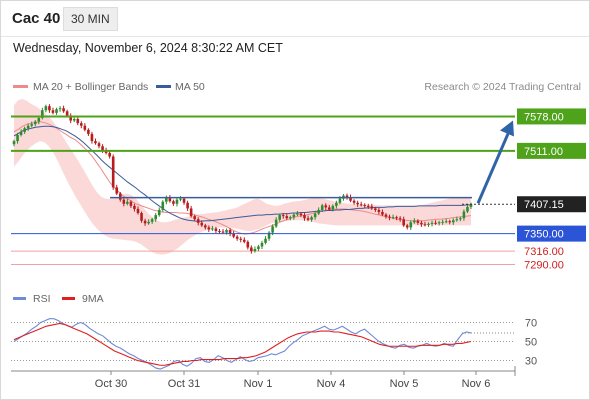  Describe the element at coordinates (544, 205) in the screenshot. I see `current-price-label: 7407.15` at that location.